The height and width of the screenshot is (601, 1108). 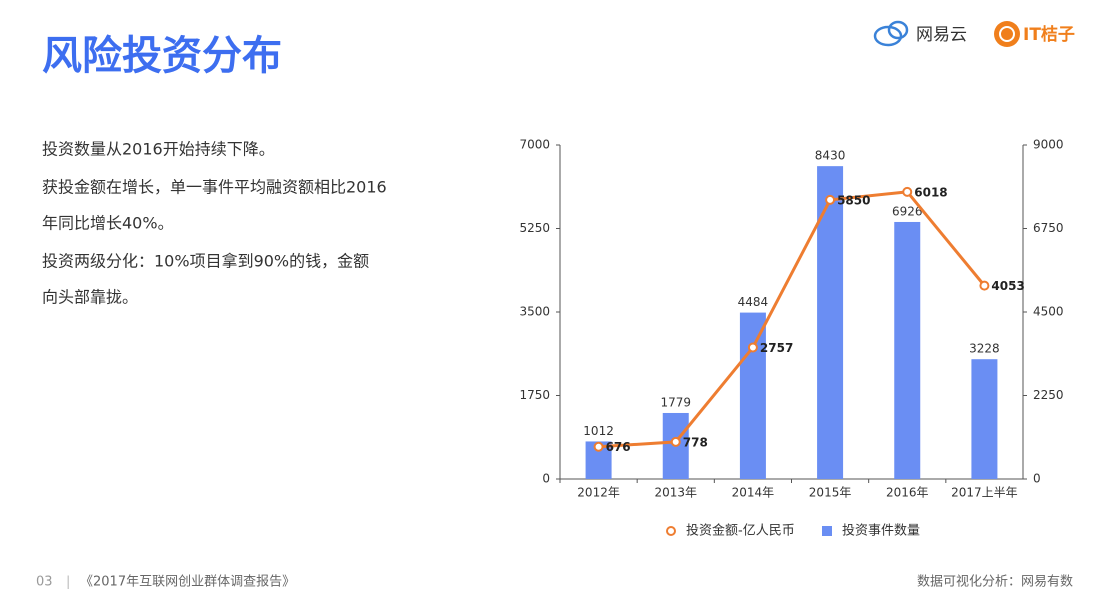 I want to click on paragraph-line: 投资数量从2016开始持续下降。, so click(x=158, y=149).